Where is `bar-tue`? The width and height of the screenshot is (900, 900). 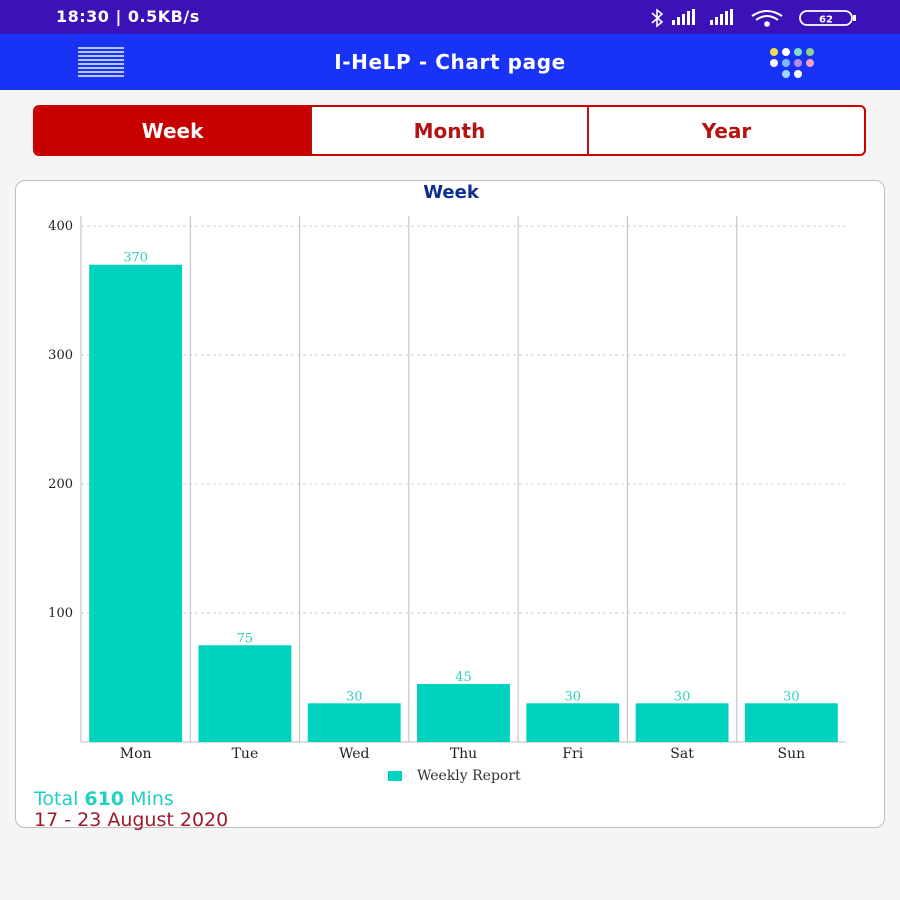
bar-tue is located at coordinates (245, 693).